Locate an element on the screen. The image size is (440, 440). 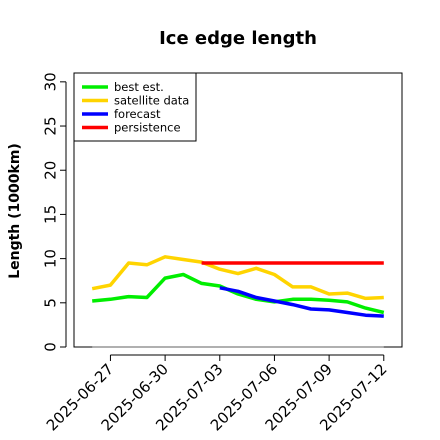
y-tick-label: 15 is located at coordinates (50, 214).